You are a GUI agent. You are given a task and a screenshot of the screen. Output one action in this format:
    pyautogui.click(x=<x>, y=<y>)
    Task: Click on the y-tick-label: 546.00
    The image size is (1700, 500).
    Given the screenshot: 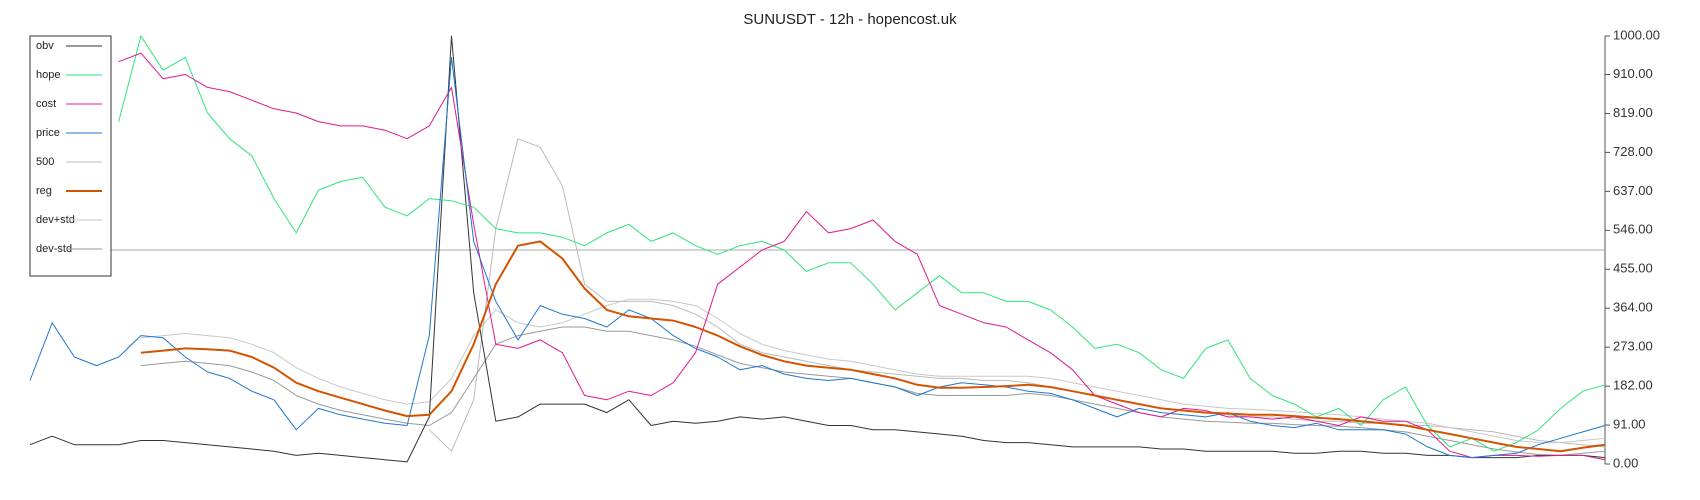 What is the action you would take?
    pyautogui.click(x=1633, y=229)
    